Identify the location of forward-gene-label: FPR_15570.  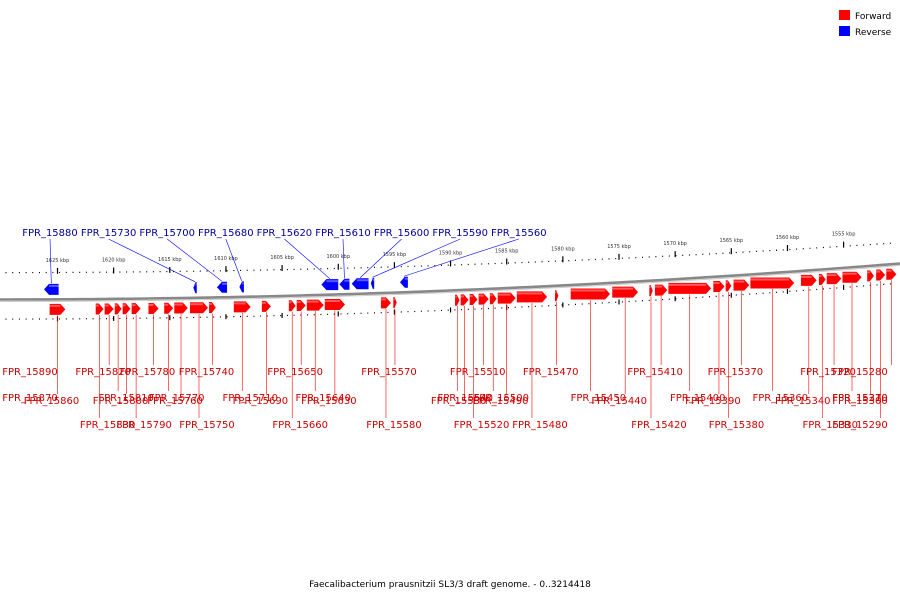
(389, 372).